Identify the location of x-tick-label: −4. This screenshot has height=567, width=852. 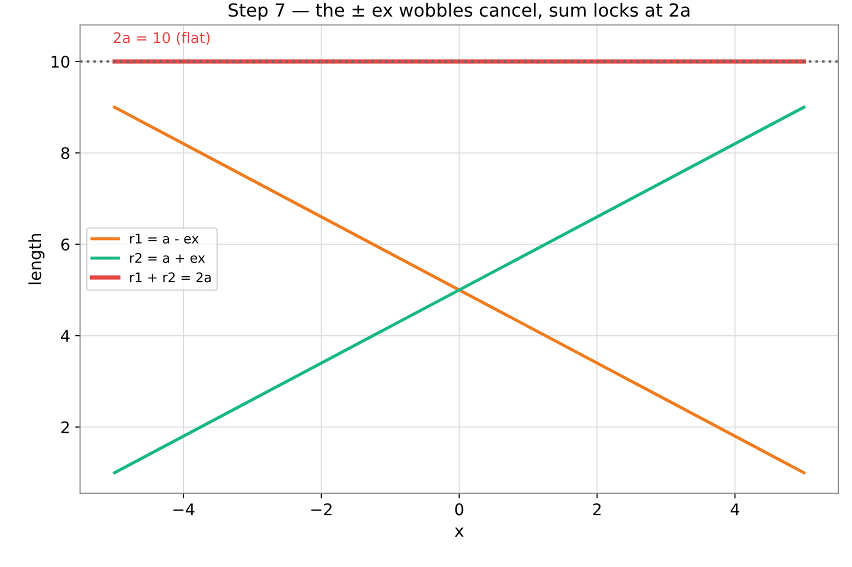
(183, 510).